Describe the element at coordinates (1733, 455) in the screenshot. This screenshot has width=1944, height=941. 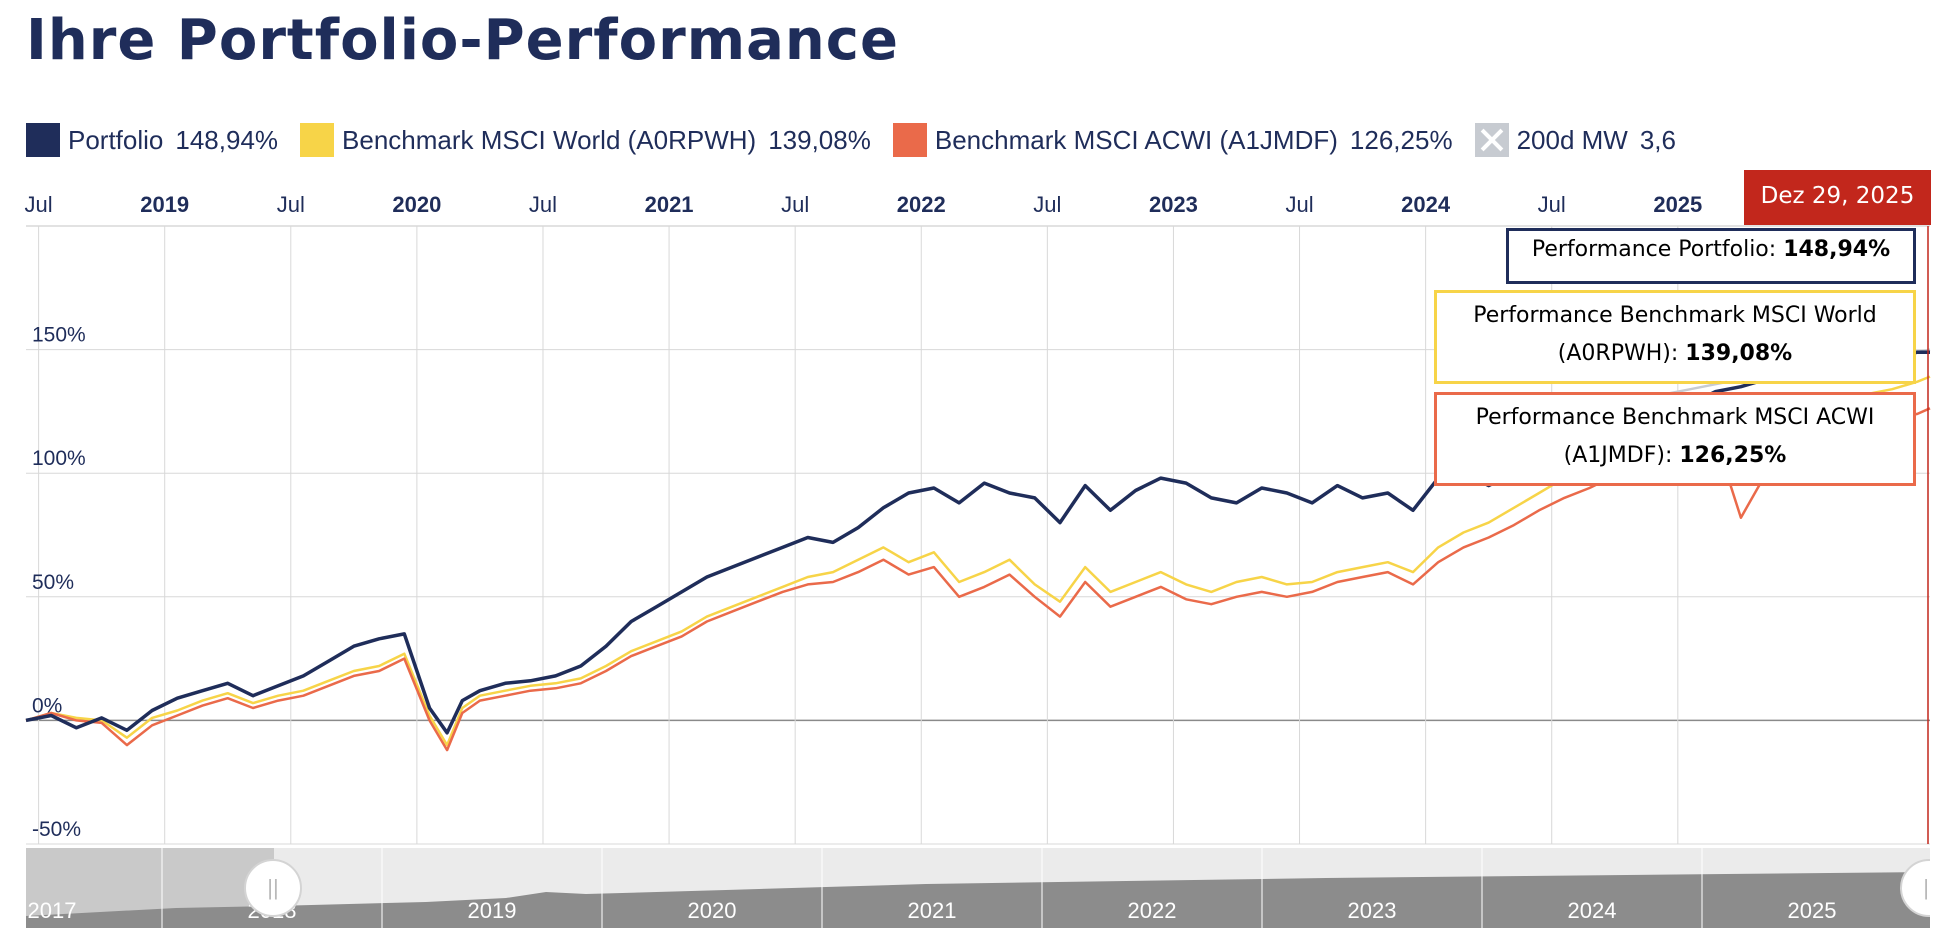
I see `tooltip-acwi-value: 126,25%` at that location.